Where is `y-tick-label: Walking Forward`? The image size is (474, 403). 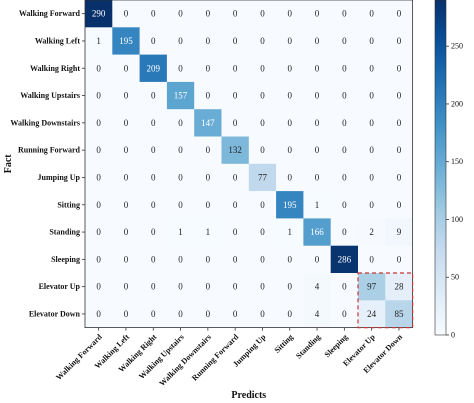
y-tick-label: Walking Forward is located at coordinates (50, 13).